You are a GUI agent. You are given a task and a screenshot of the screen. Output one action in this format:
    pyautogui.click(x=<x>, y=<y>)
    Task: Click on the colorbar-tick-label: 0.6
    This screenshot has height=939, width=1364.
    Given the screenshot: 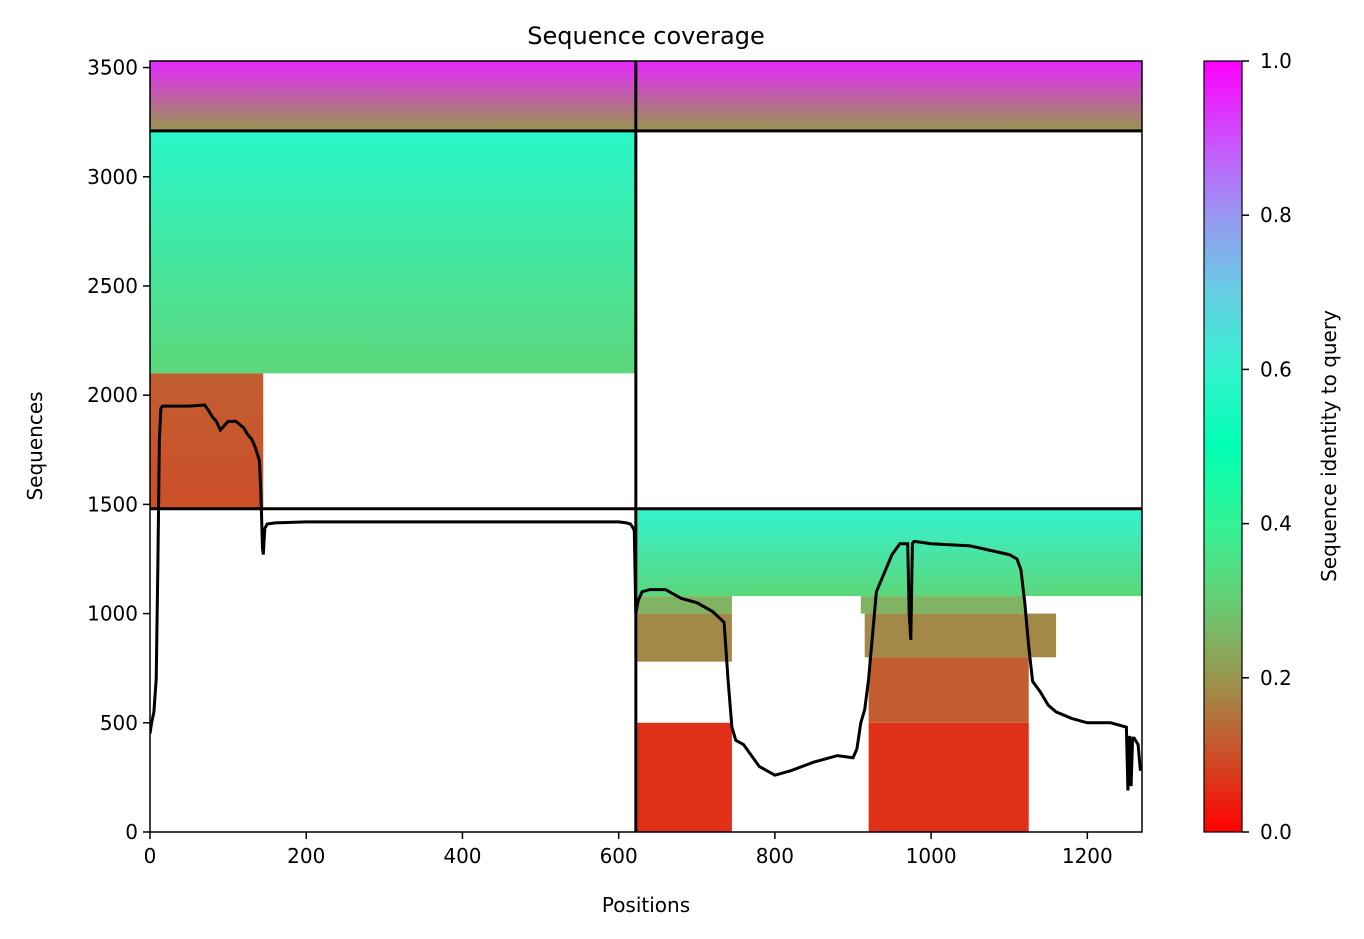 What is the action you would take?
    pyautogui.click(x=1276, y=369)
    